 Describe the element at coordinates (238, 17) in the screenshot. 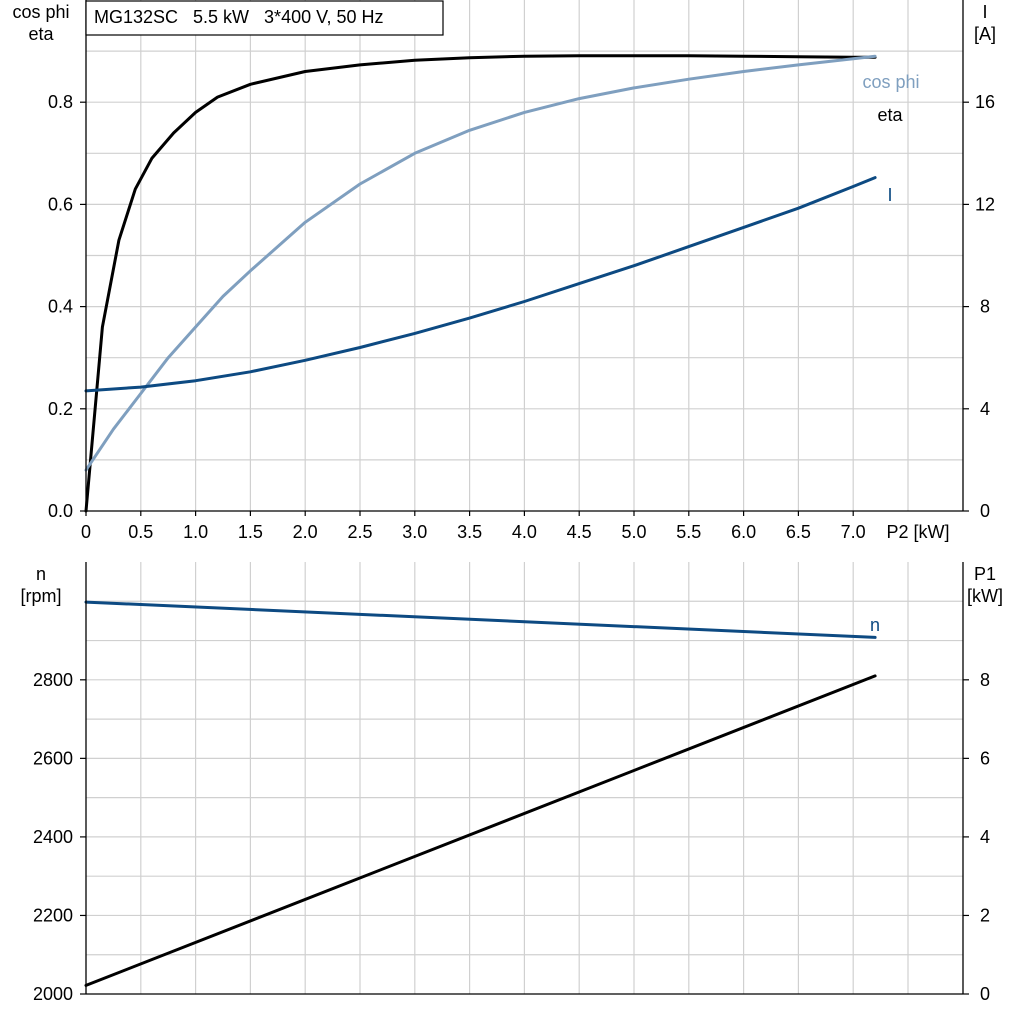

I see `title-text: MG132SC 5.5 kW 3*400 V, 50 Hz` at that location.